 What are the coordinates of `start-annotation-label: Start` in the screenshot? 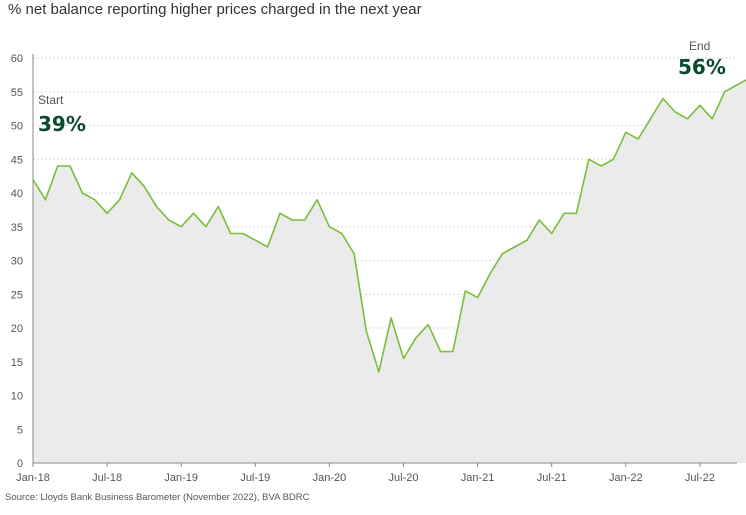 It's located at (51, 100).